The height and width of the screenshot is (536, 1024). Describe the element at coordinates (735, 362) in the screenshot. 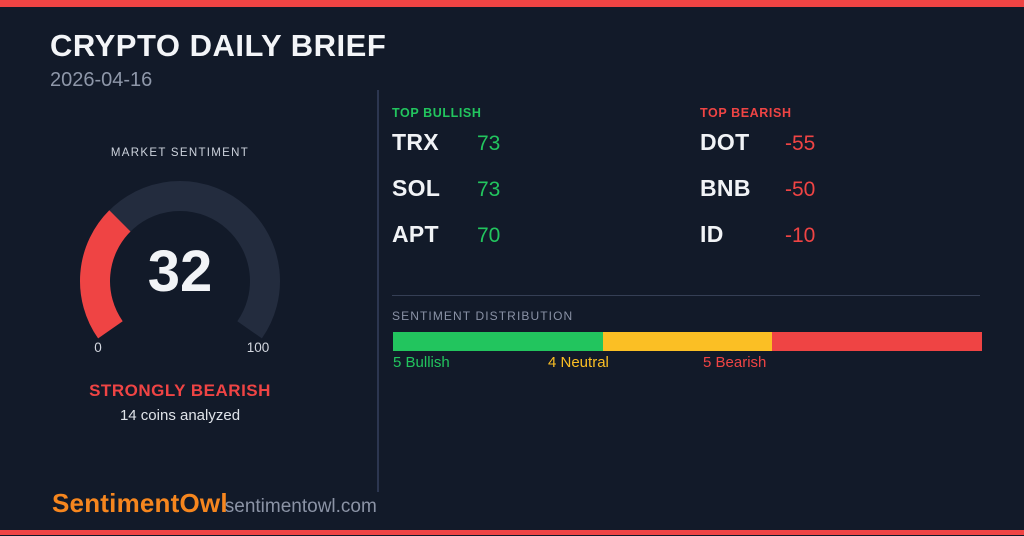

I see `distribution-label: 5 Bearish` at that location.